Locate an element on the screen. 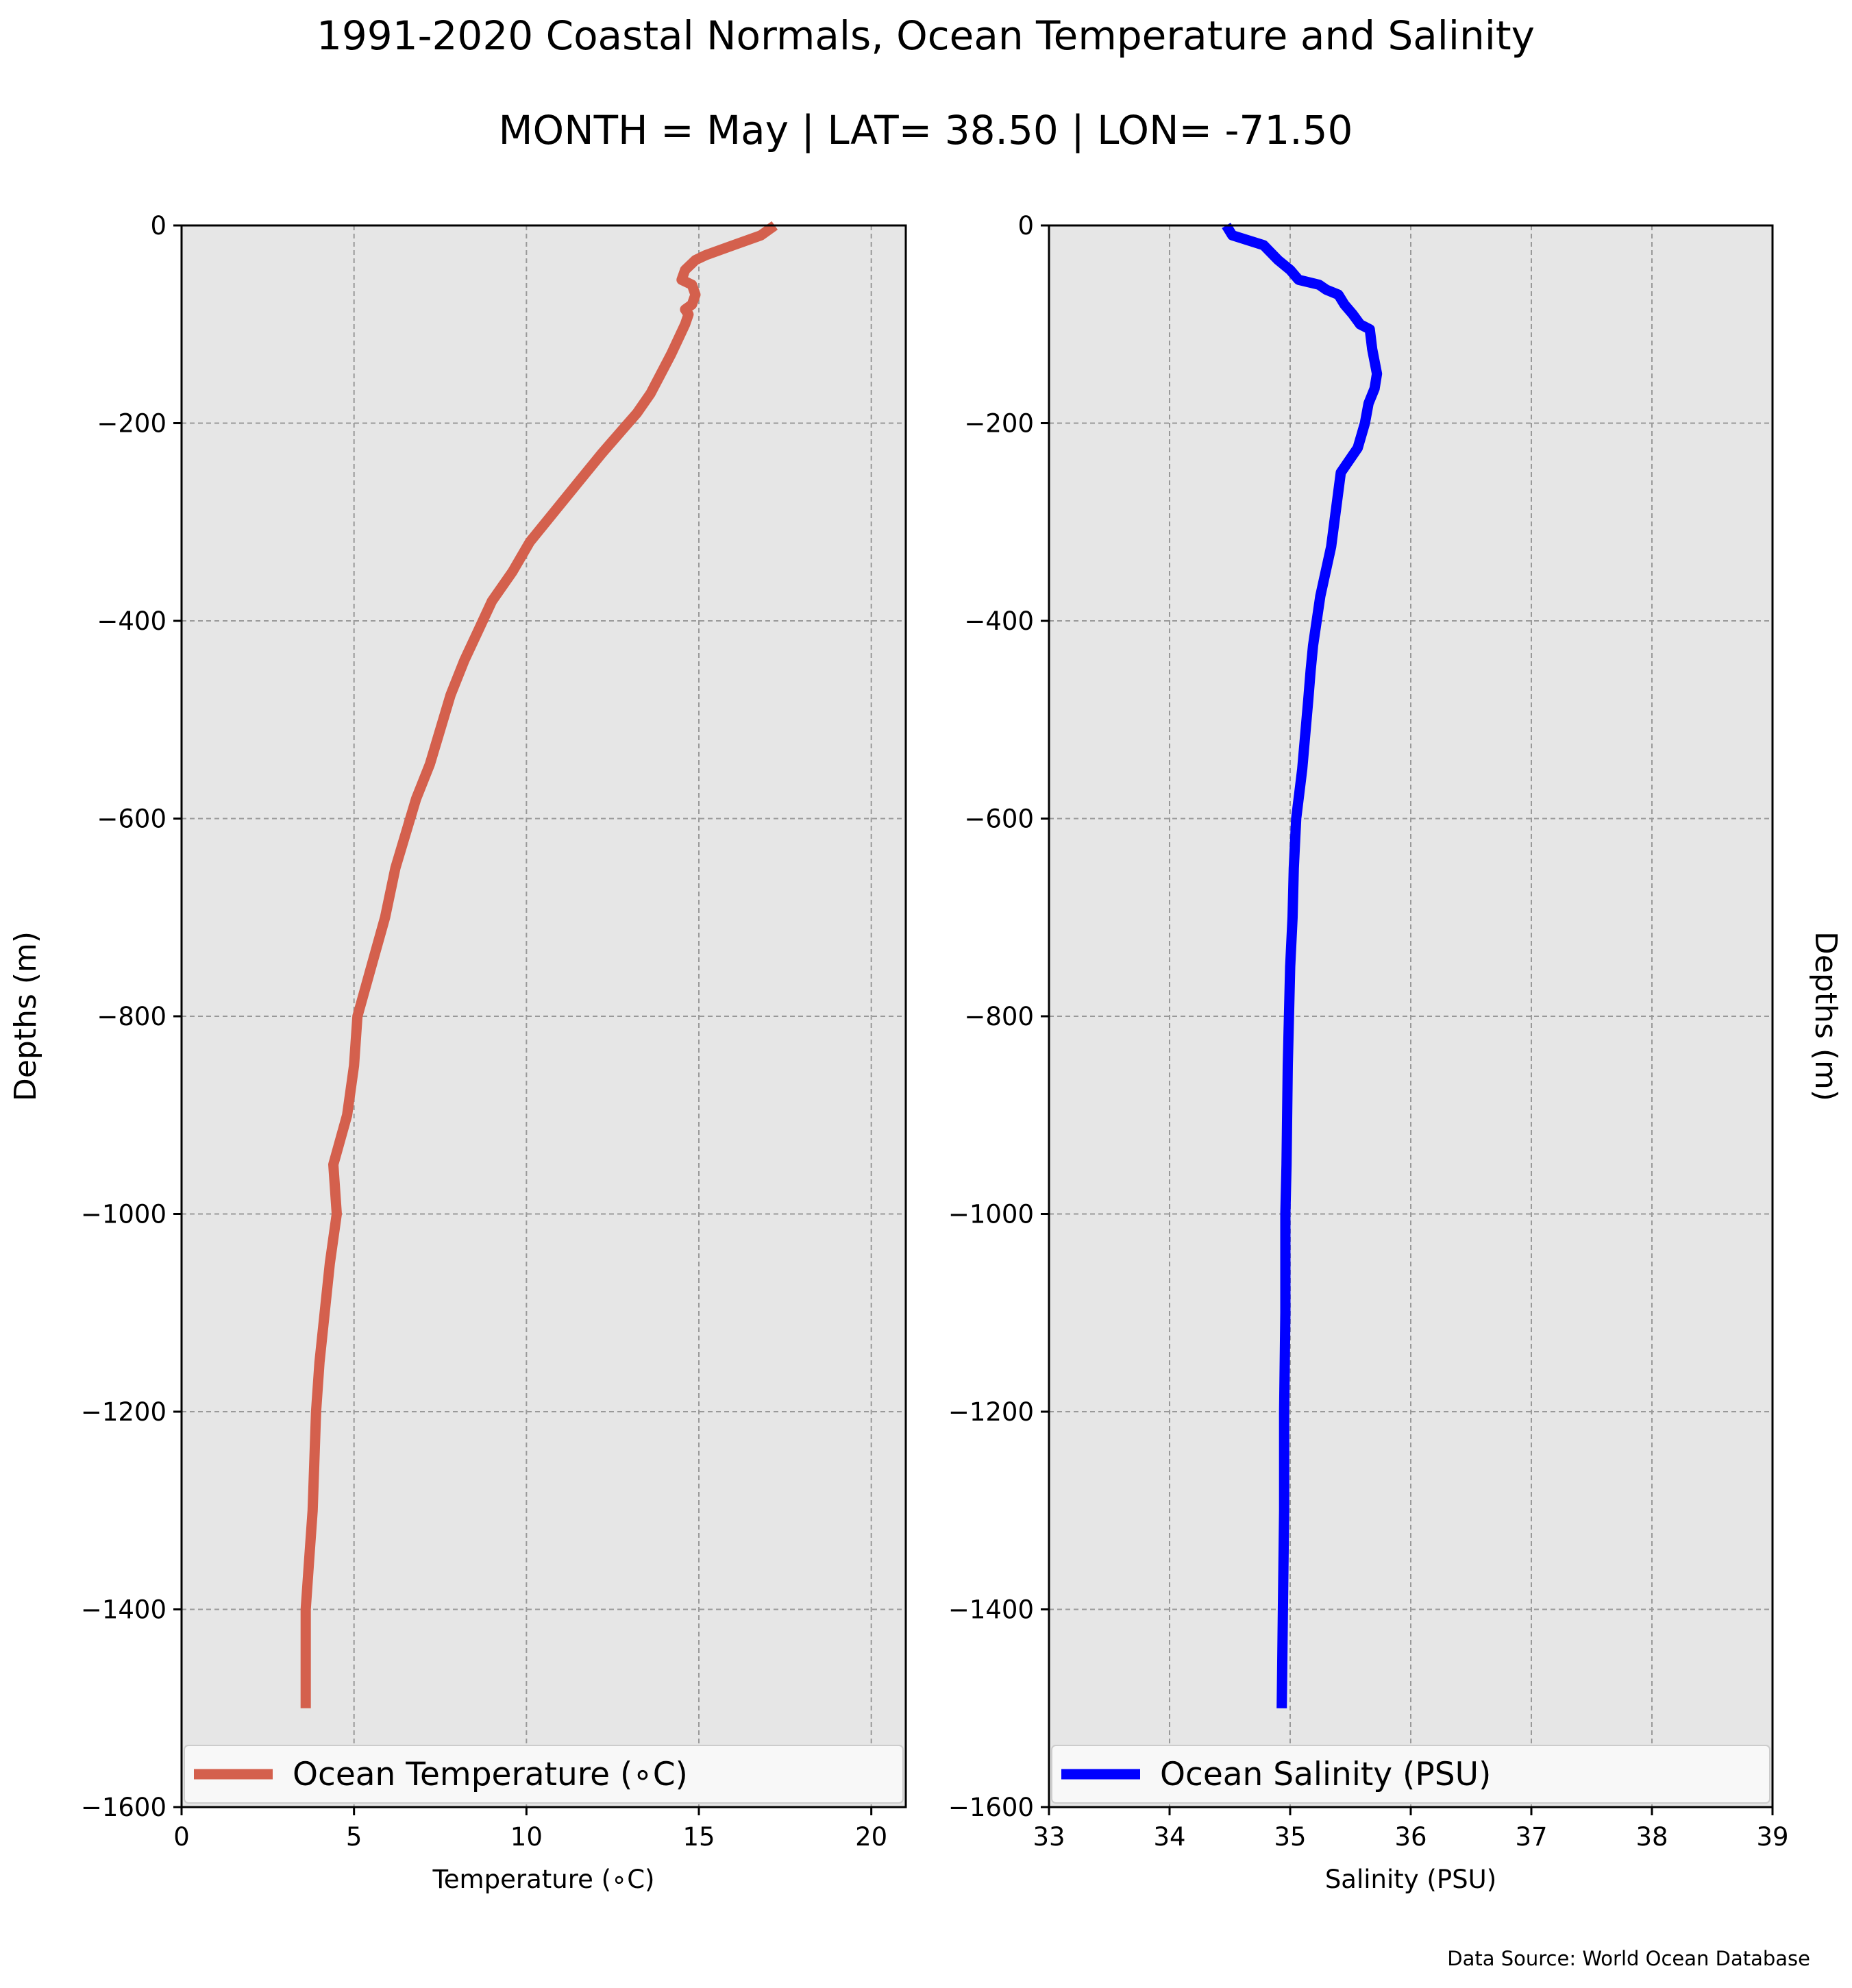 The image size is (1852, 1988). x-axis-label: Salinity (PSU) is located at coordinates (1410, 1879).